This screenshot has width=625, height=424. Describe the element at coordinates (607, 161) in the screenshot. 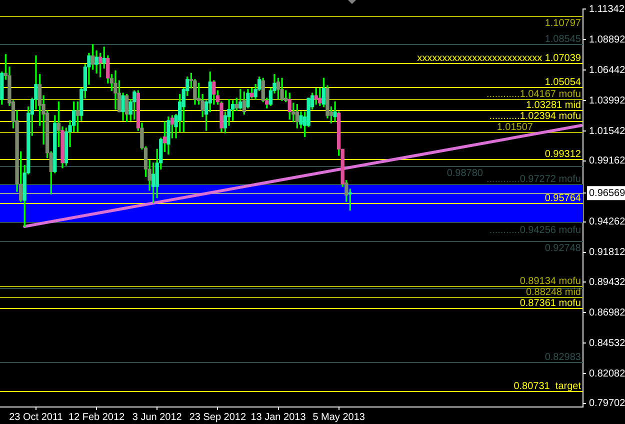

I see `y-tick-label: 0.99162` at that location.